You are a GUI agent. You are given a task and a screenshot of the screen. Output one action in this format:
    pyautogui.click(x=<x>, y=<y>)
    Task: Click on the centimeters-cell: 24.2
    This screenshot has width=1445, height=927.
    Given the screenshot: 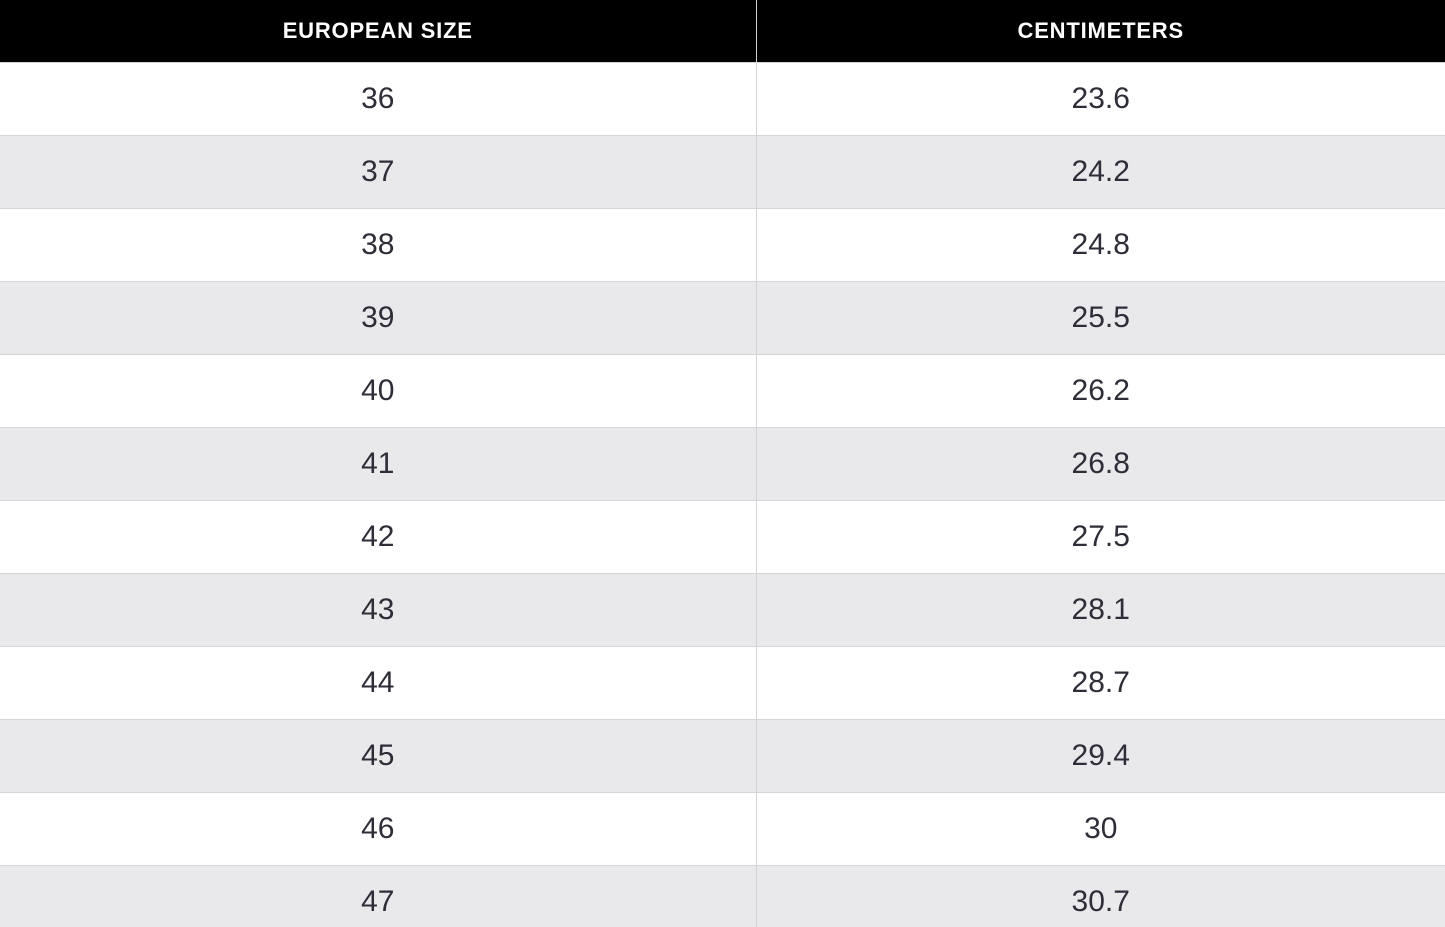 What is the action you would take?
    pyautogui.click(x=1100, y=172)
    